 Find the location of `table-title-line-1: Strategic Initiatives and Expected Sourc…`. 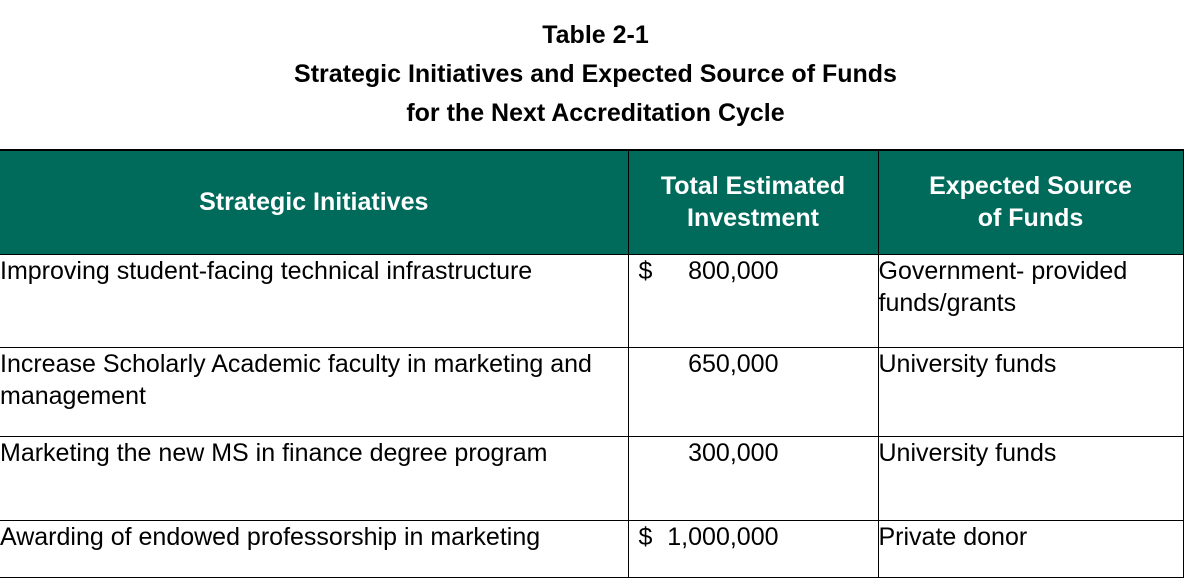

table-title-line-1: Strategic Initiatives and Expected Sourc… is located at coordinates (595, 74).